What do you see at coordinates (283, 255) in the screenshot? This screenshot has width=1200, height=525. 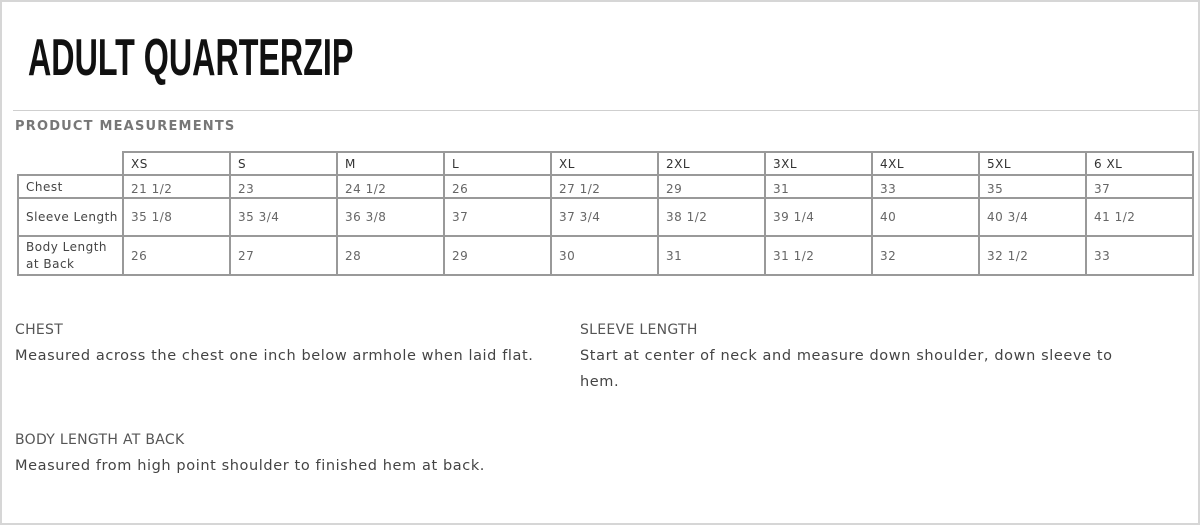 I see `measurement-cell: 27` at bounding box center [283, 255].